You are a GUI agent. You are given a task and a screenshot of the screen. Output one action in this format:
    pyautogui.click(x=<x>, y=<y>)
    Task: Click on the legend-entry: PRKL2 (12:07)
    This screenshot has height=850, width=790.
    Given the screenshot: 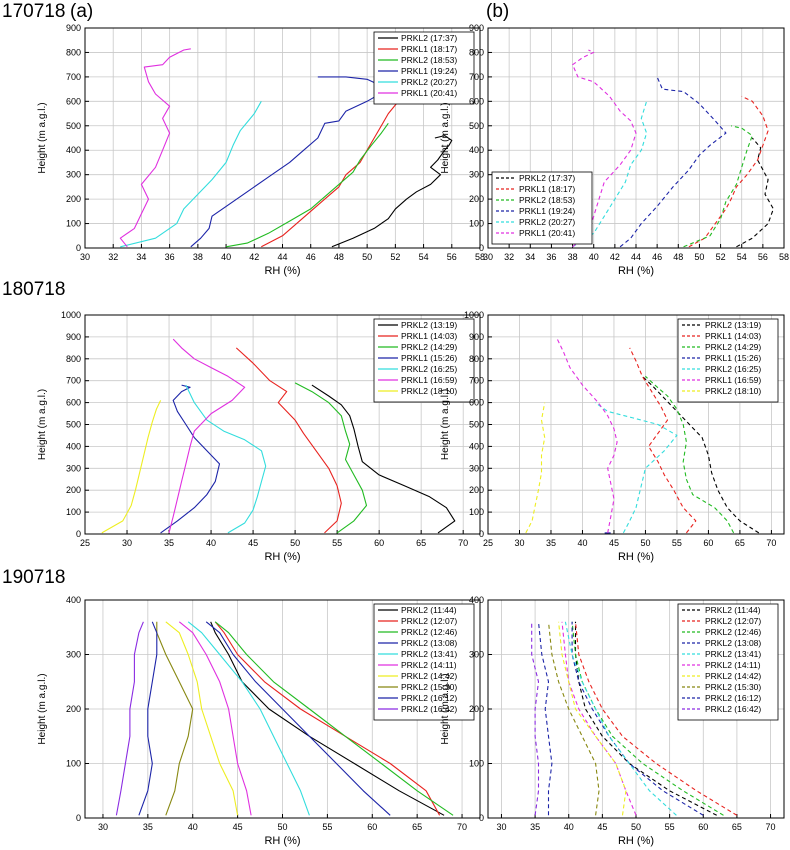 What is the action you would take?
    pyautogui.click(x=733, y=621)
    